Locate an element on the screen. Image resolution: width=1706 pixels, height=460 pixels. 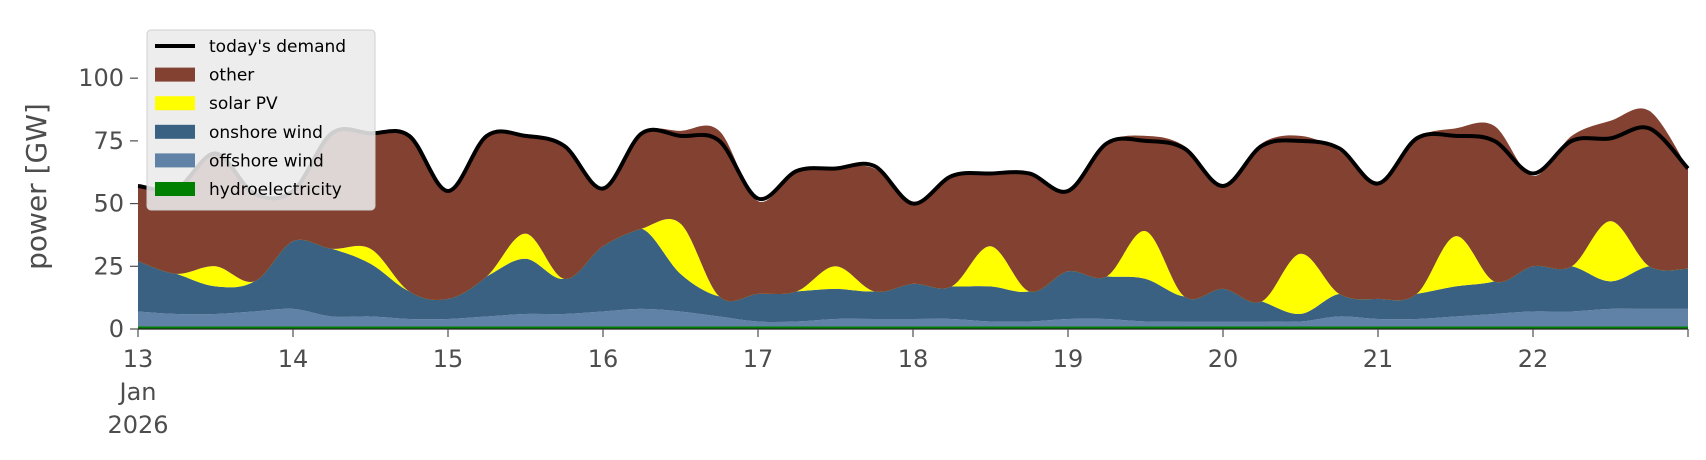
area-offshore-wind is located at coordinates (913, 317).